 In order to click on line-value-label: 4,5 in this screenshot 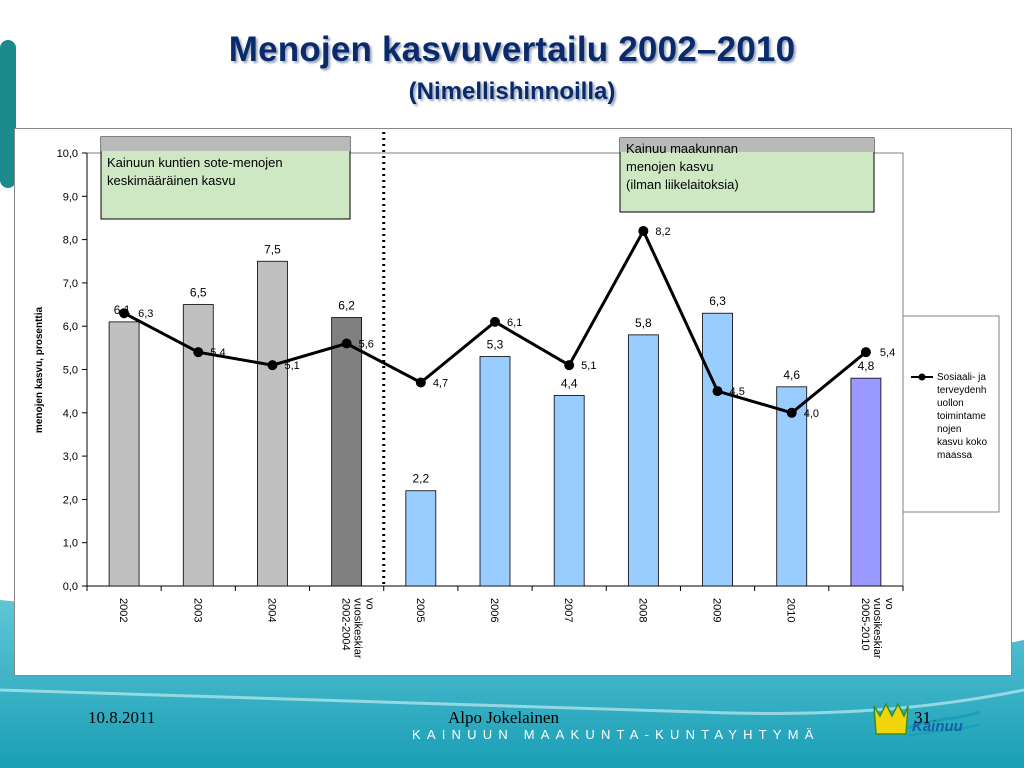, I will do `click(737, 392)`.